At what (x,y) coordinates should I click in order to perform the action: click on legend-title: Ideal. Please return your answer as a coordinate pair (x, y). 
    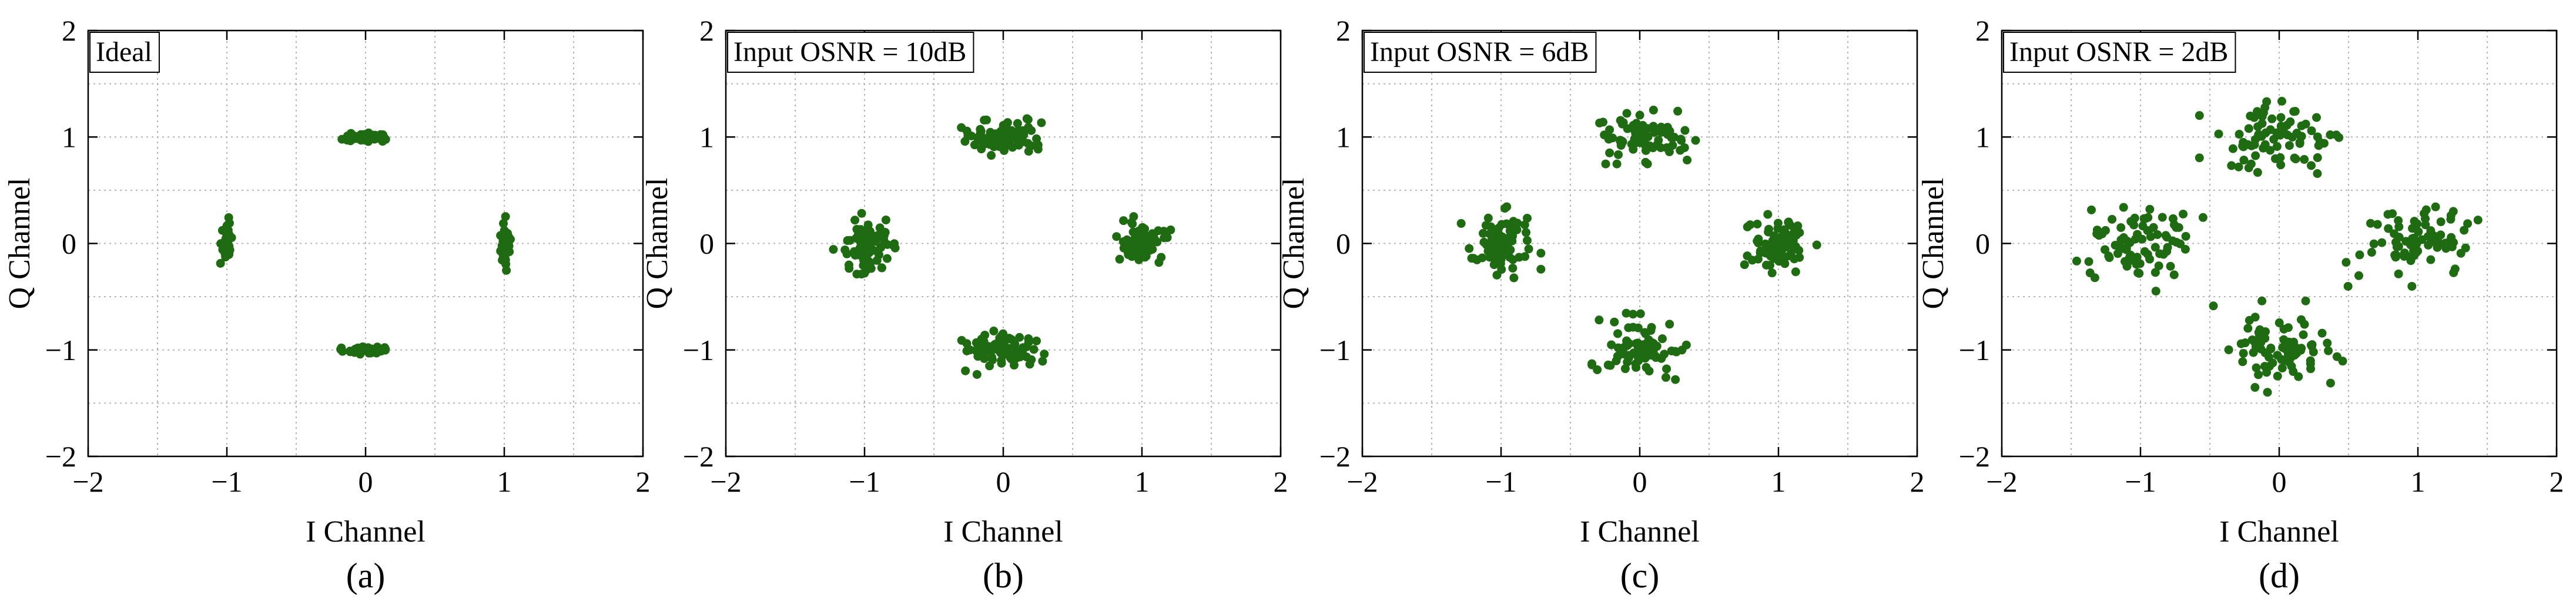
    Looking at the image, I should click on (124, 52).